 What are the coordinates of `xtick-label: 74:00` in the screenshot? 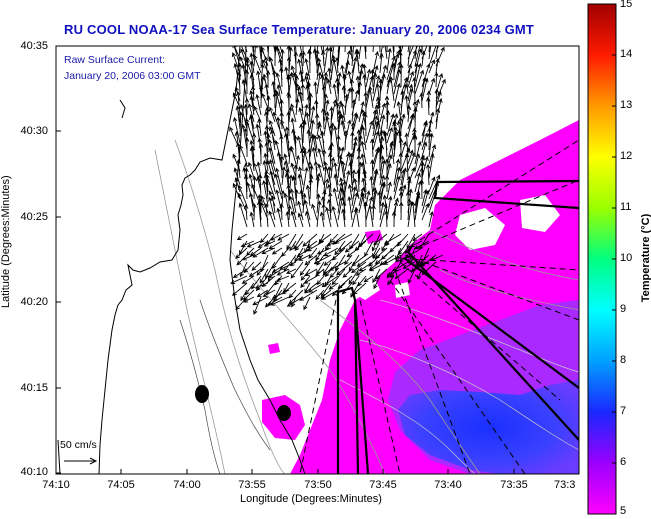 It's located at (187, 485).